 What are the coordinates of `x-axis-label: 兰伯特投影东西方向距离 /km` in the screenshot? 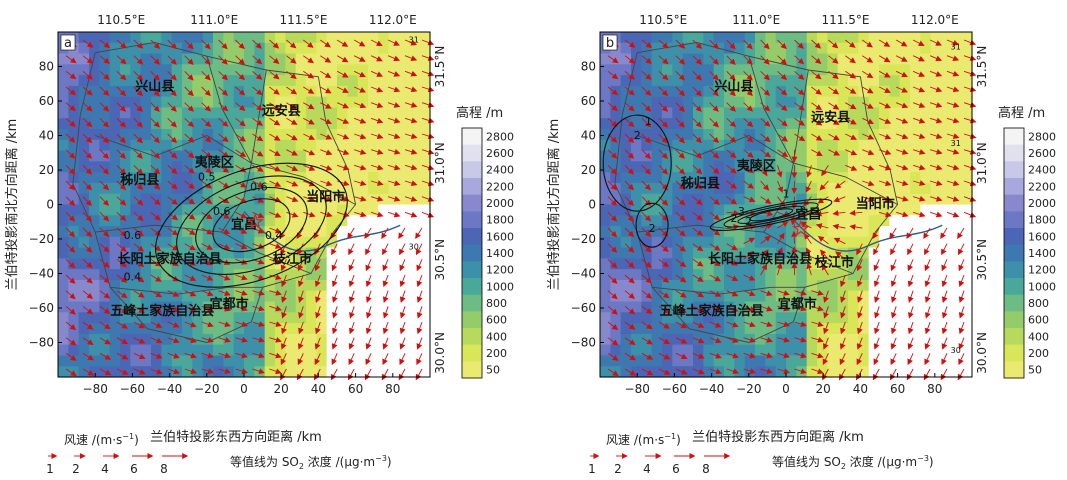 It's located at (236, 437).